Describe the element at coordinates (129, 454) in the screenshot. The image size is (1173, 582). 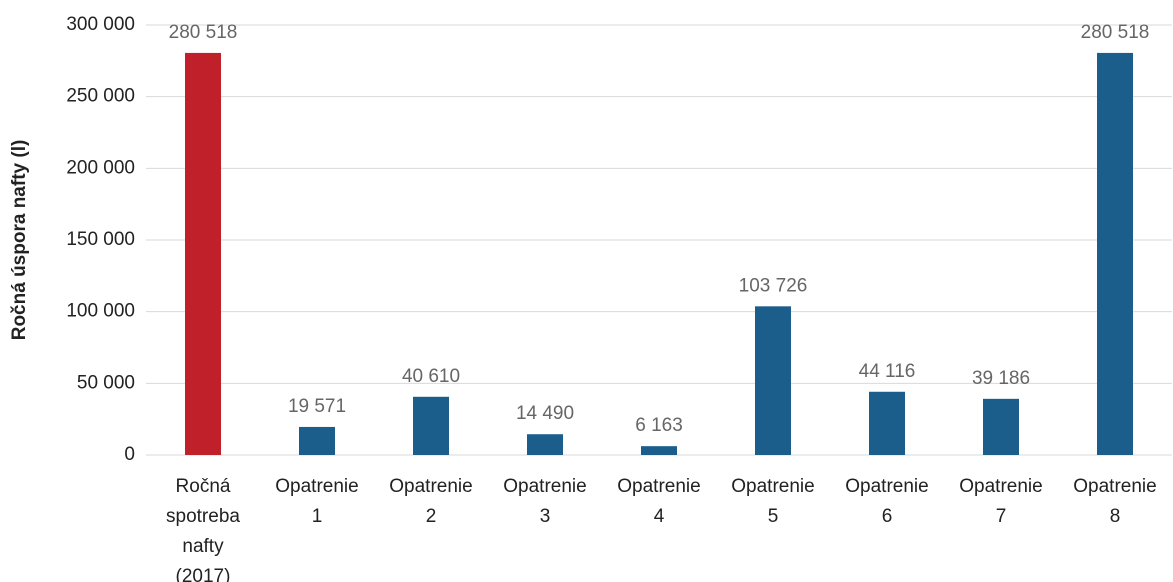
I see `y-tick-label: 0` at that location.